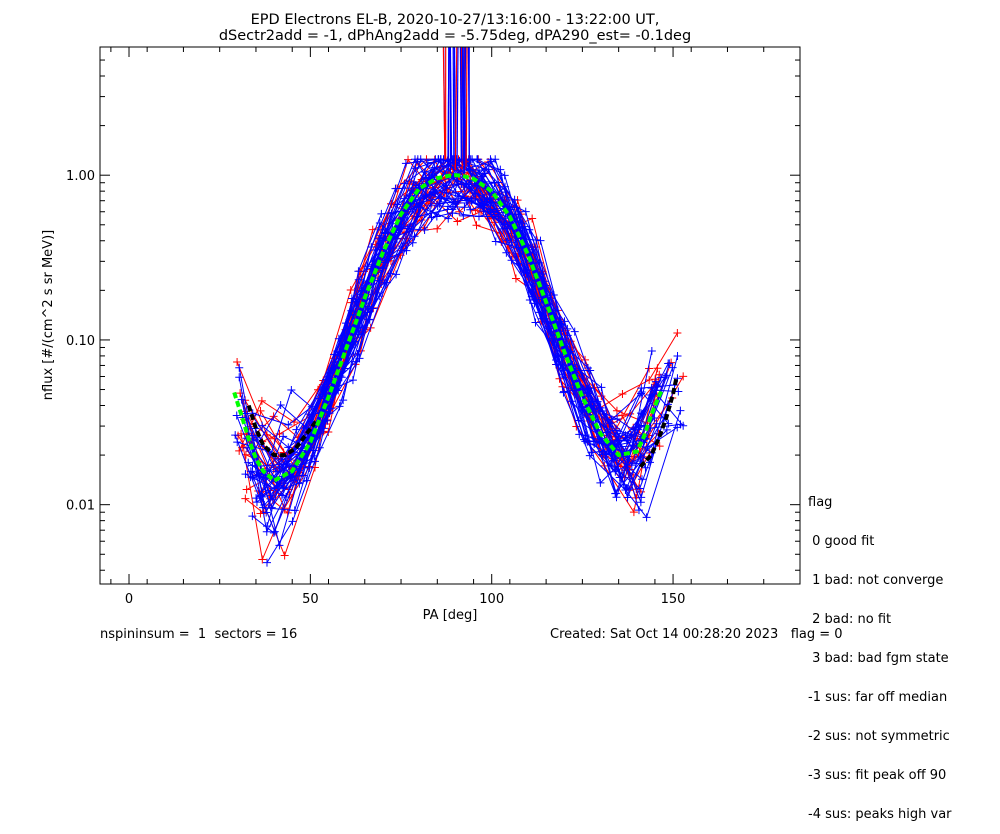  What do you see at coordinates (80, 176) in the screenshot?
I see `y-tick-label: 1.00` at bounding box center [80, 176].